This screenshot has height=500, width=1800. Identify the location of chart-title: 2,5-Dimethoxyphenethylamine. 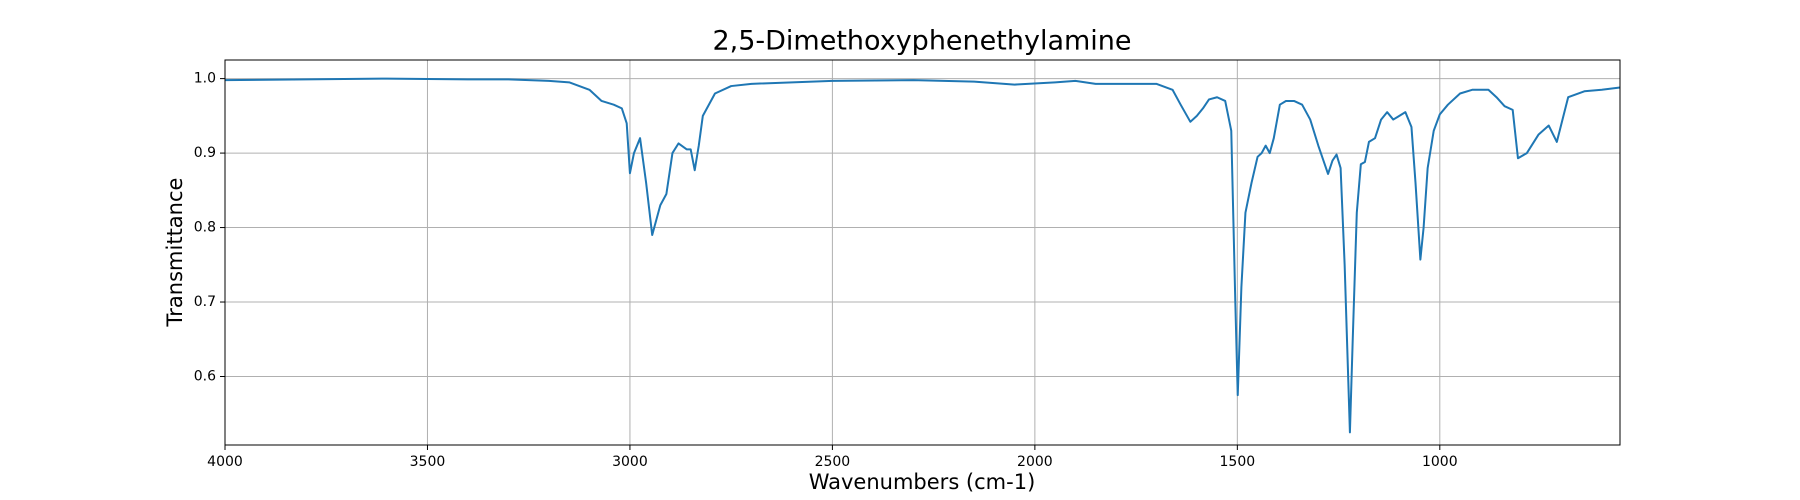
(921, 41).